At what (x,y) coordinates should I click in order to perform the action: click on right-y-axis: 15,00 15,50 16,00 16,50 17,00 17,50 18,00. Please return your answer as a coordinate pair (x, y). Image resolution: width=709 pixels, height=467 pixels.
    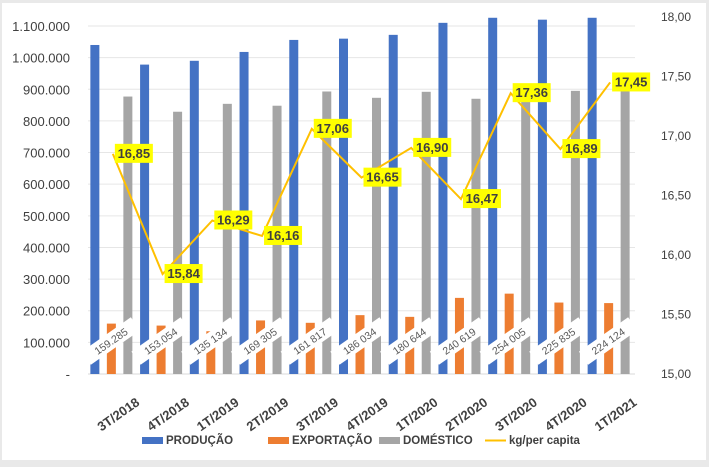
    Looking at the image, I should click on (676, 195).